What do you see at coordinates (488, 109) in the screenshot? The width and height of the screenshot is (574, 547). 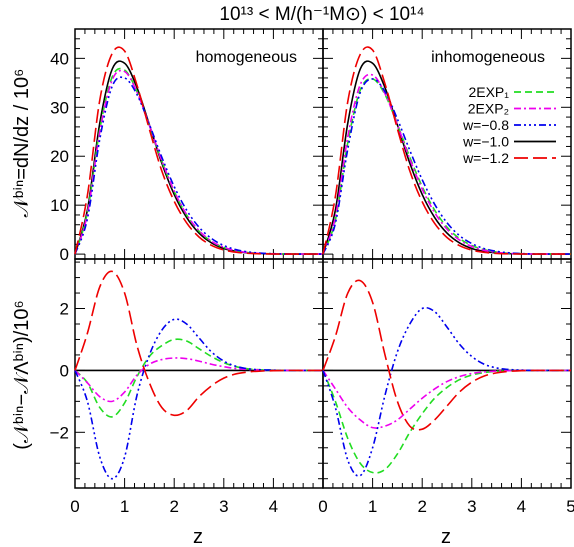 I see `legend-label: 2EXP₂` at bounding box center [488, 109].